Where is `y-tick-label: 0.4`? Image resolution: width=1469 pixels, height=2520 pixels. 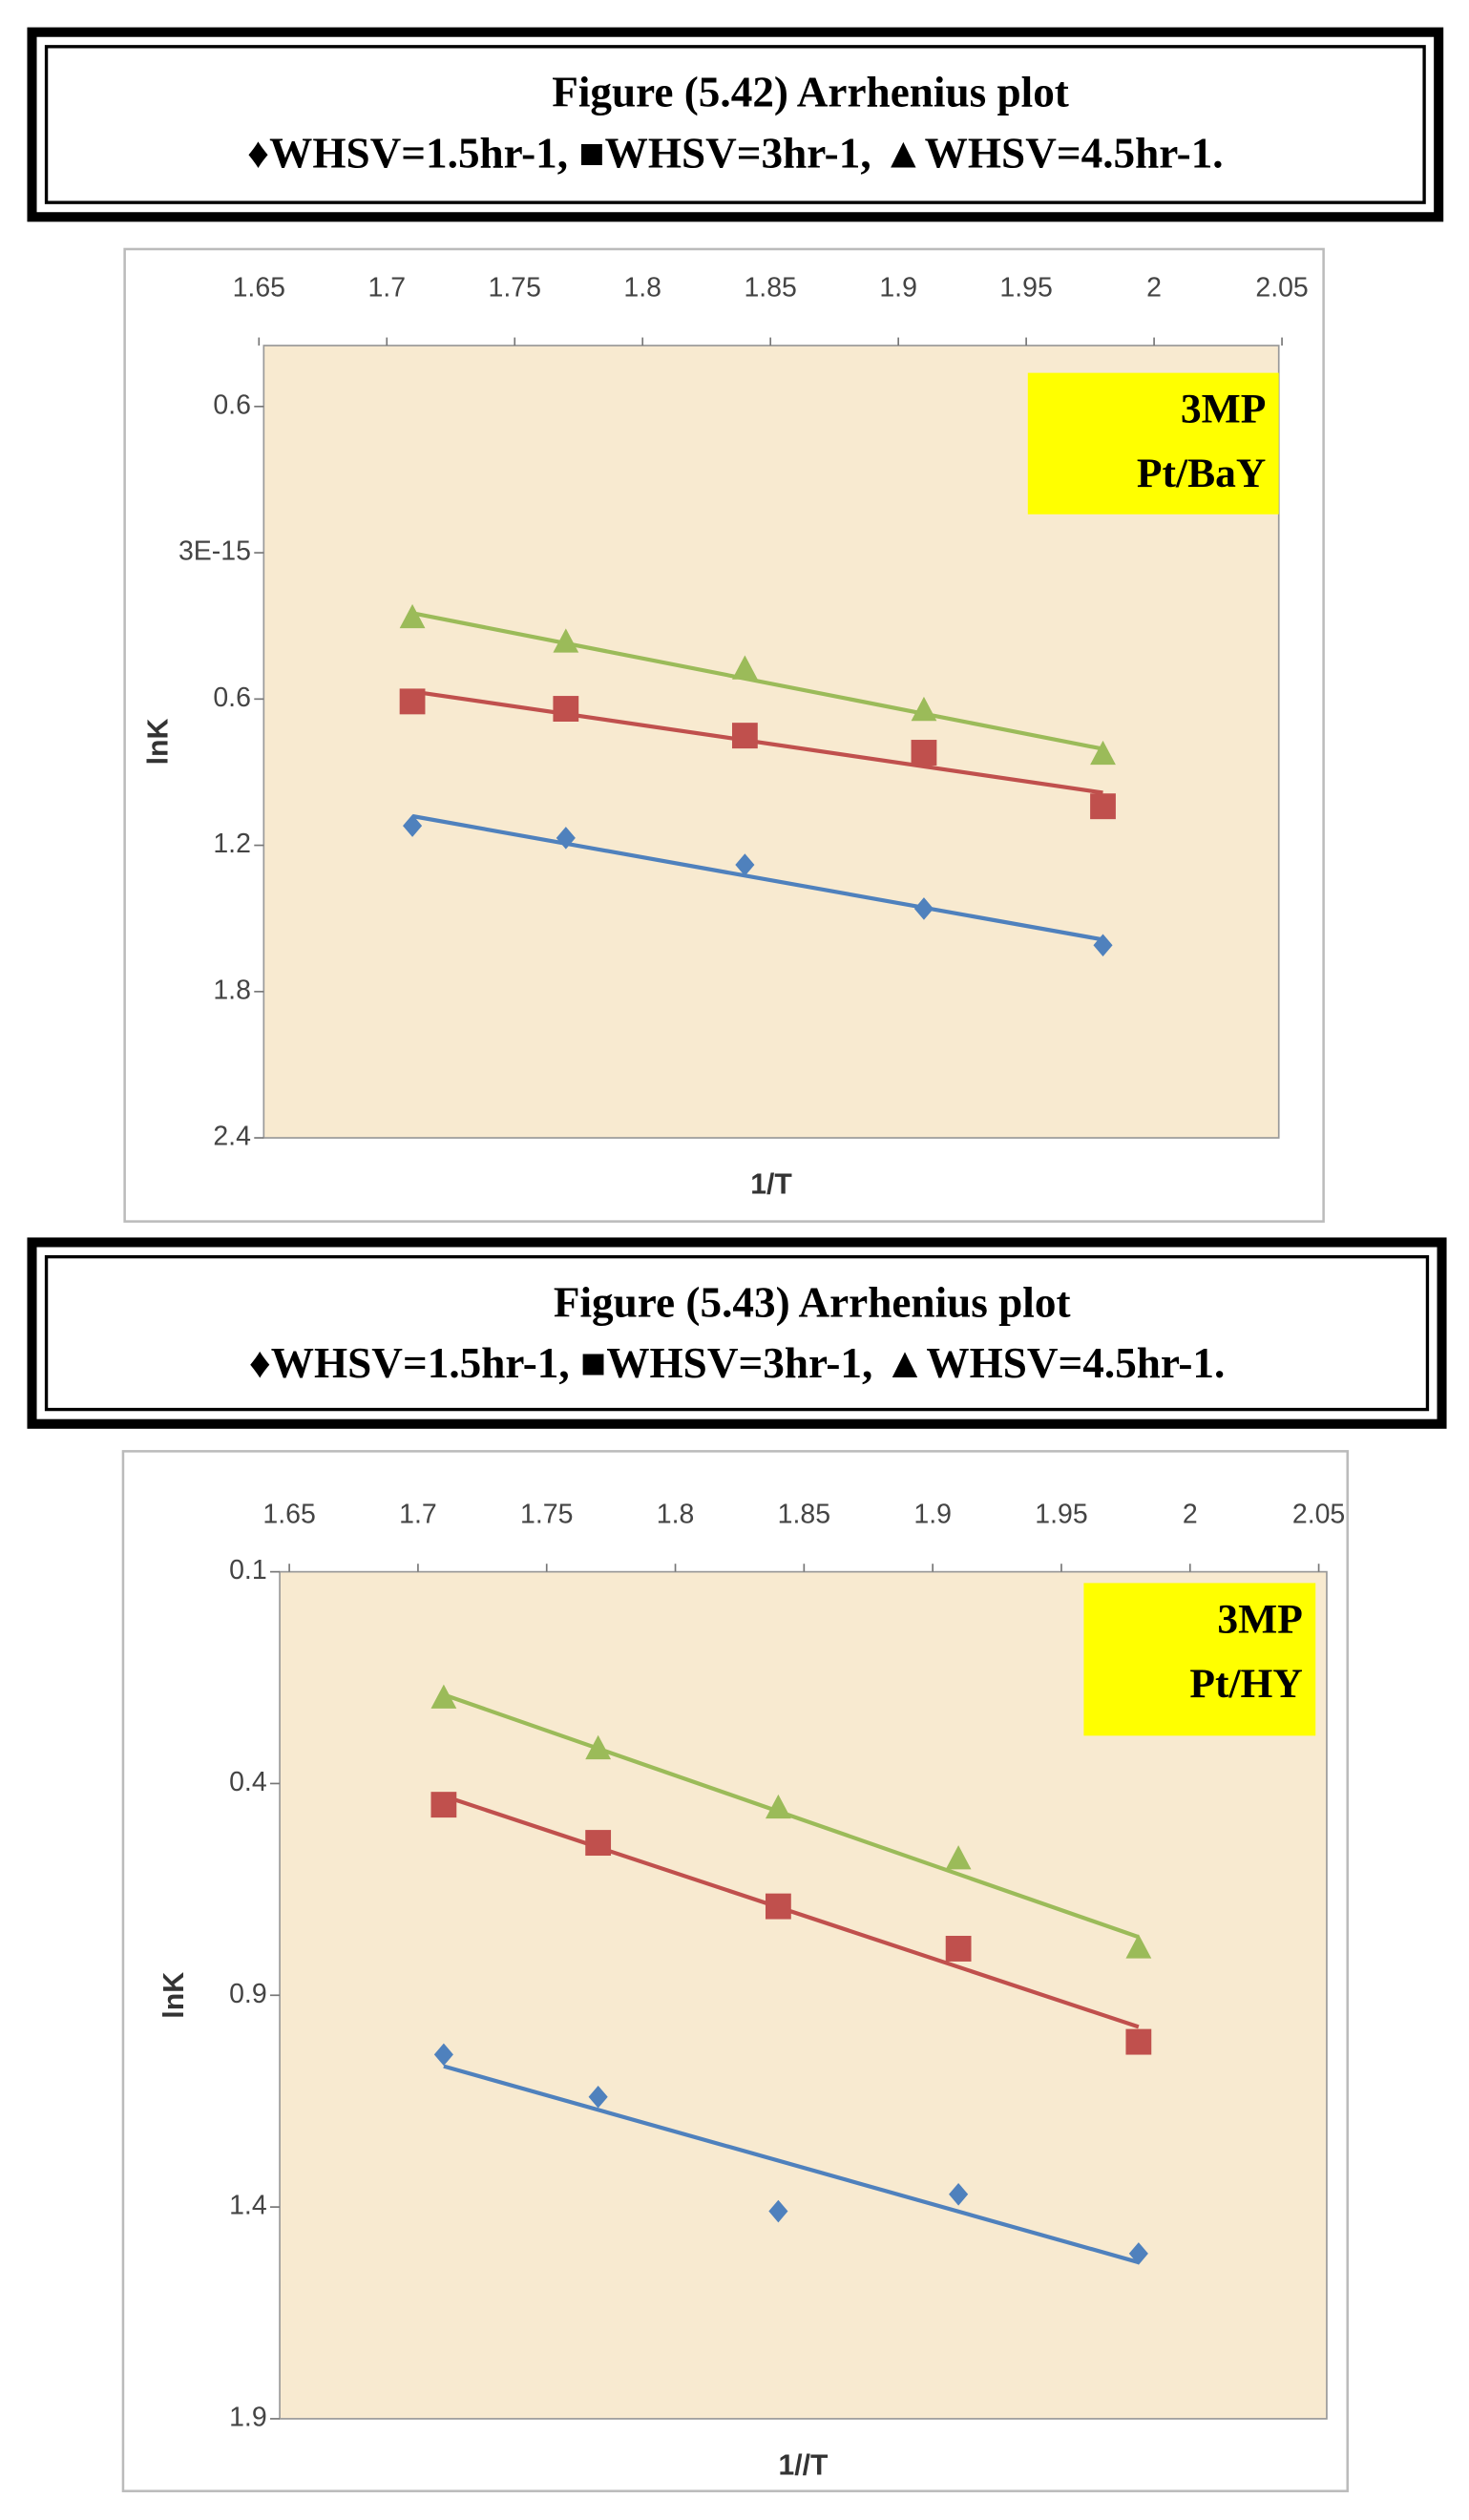
y-tick-label: 0.4 is located at coordinates (248, 1782).